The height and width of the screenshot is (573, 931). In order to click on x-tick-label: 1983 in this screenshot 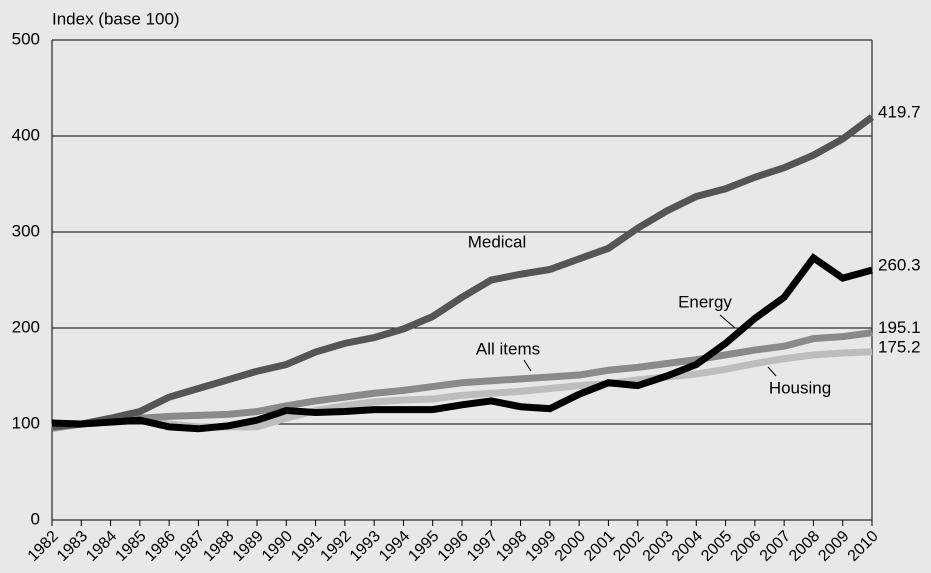, I will do `click(72, 546)`.